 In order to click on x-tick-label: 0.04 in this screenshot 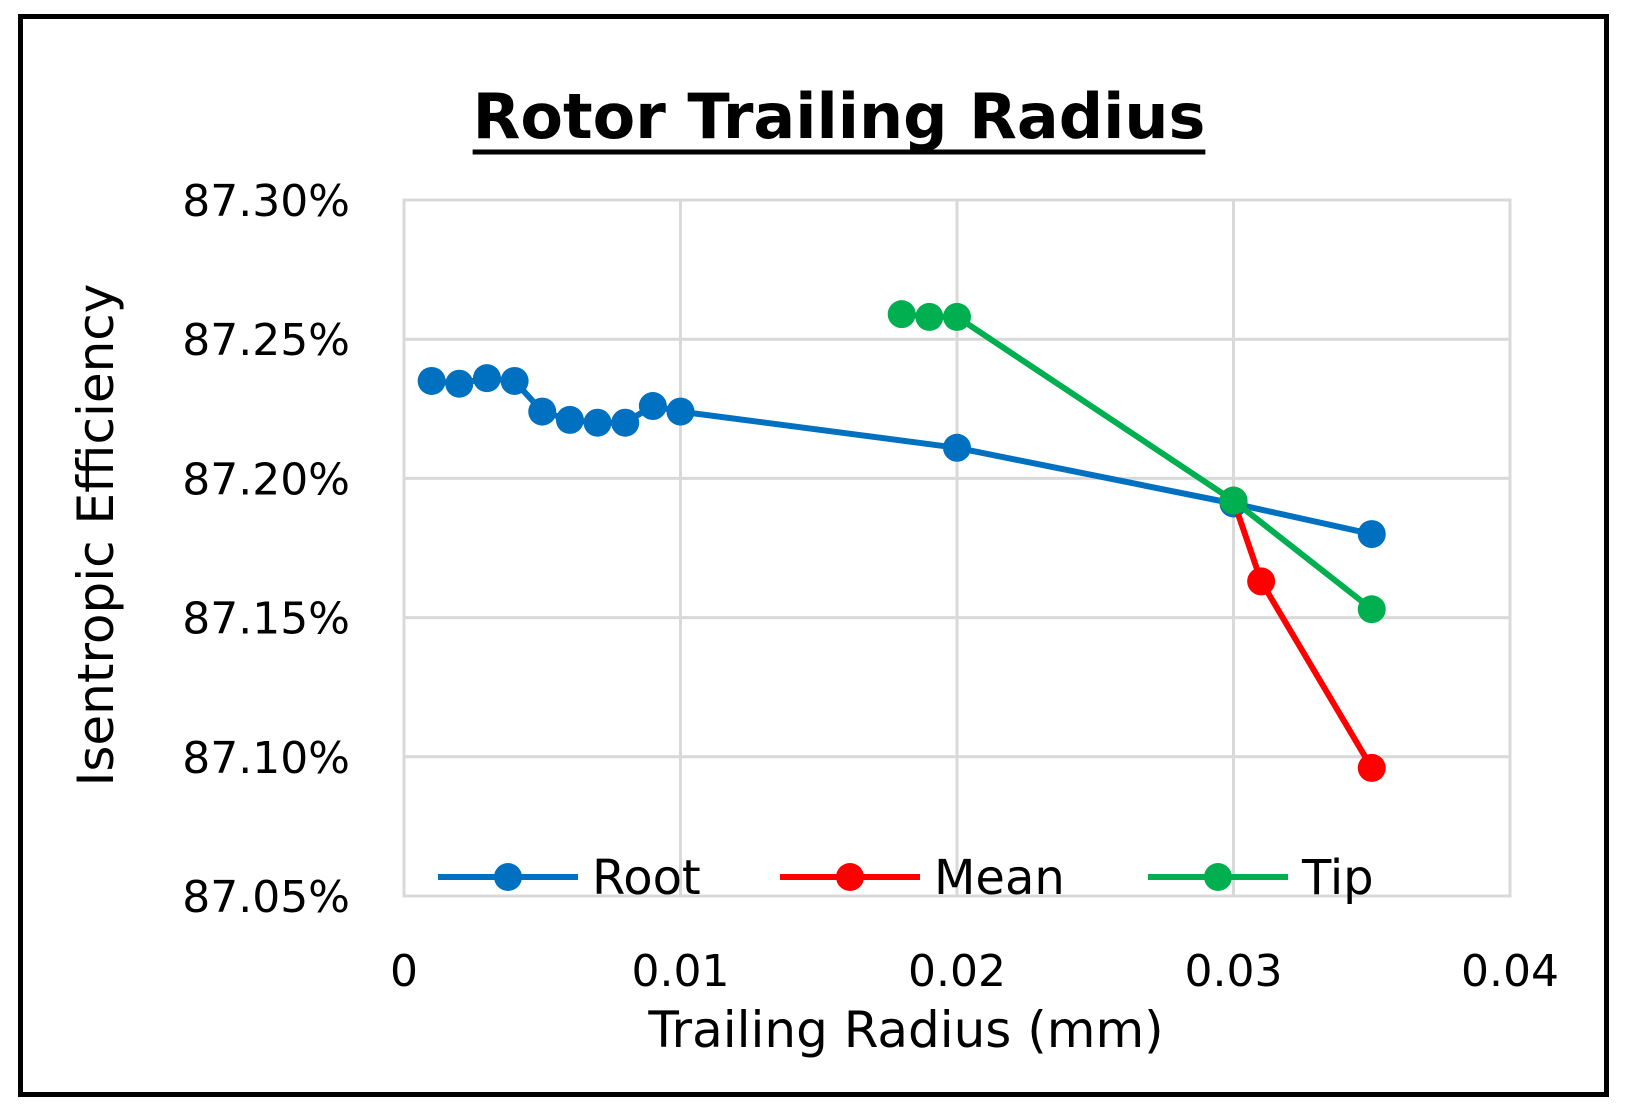, I will do `click(1510, 971)`.